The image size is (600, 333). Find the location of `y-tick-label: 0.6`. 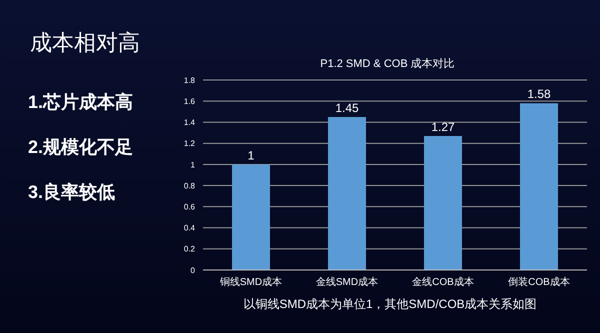

y-tick-label: 0.6 is located at coordinates (190, 207).